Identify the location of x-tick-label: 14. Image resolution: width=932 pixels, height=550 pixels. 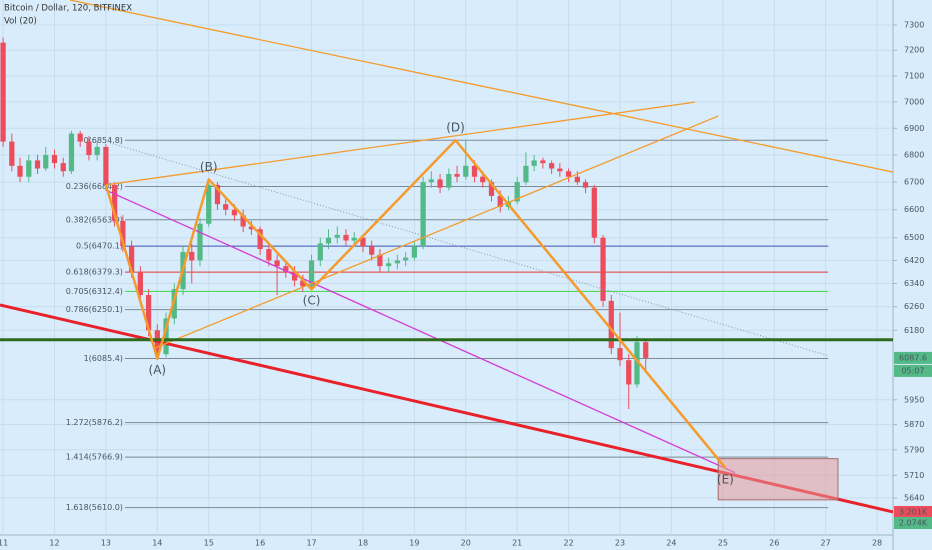
(157, 543).